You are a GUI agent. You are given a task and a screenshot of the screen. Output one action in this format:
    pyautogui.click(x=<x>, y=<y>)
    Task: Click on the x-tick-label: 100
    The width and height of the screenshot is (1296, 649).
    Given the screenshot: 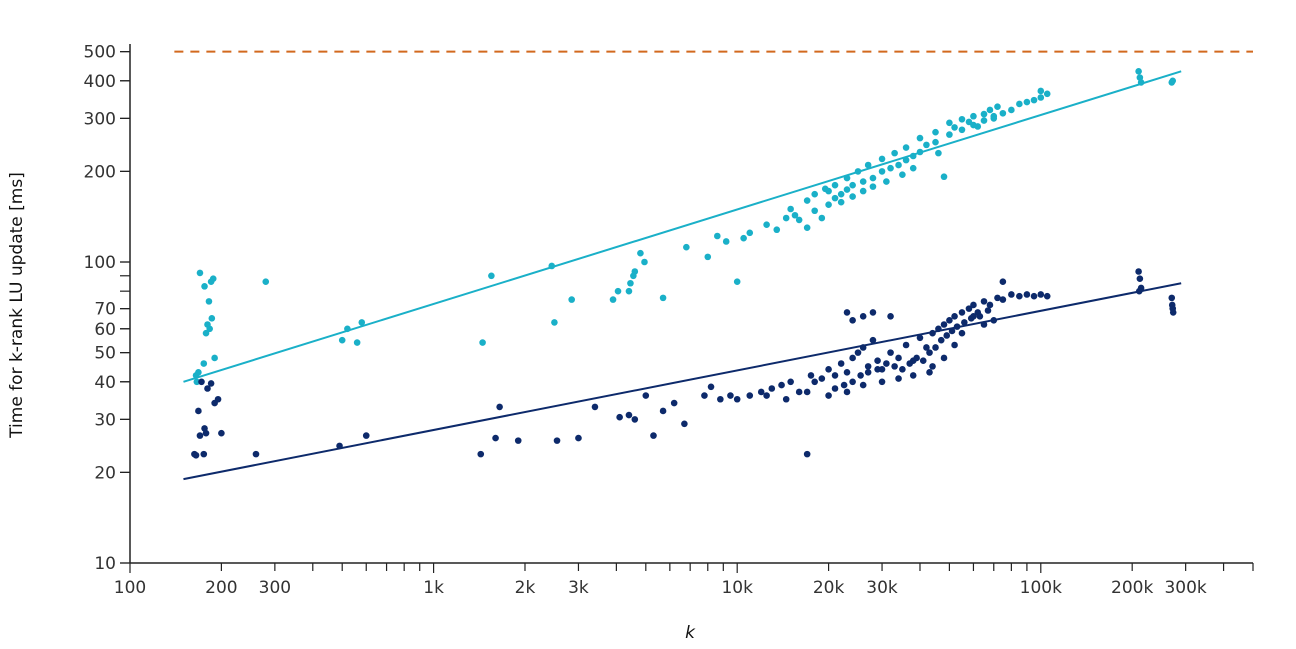 What is the action you would take?
    pyautogui.click(x=130, y=588)
    